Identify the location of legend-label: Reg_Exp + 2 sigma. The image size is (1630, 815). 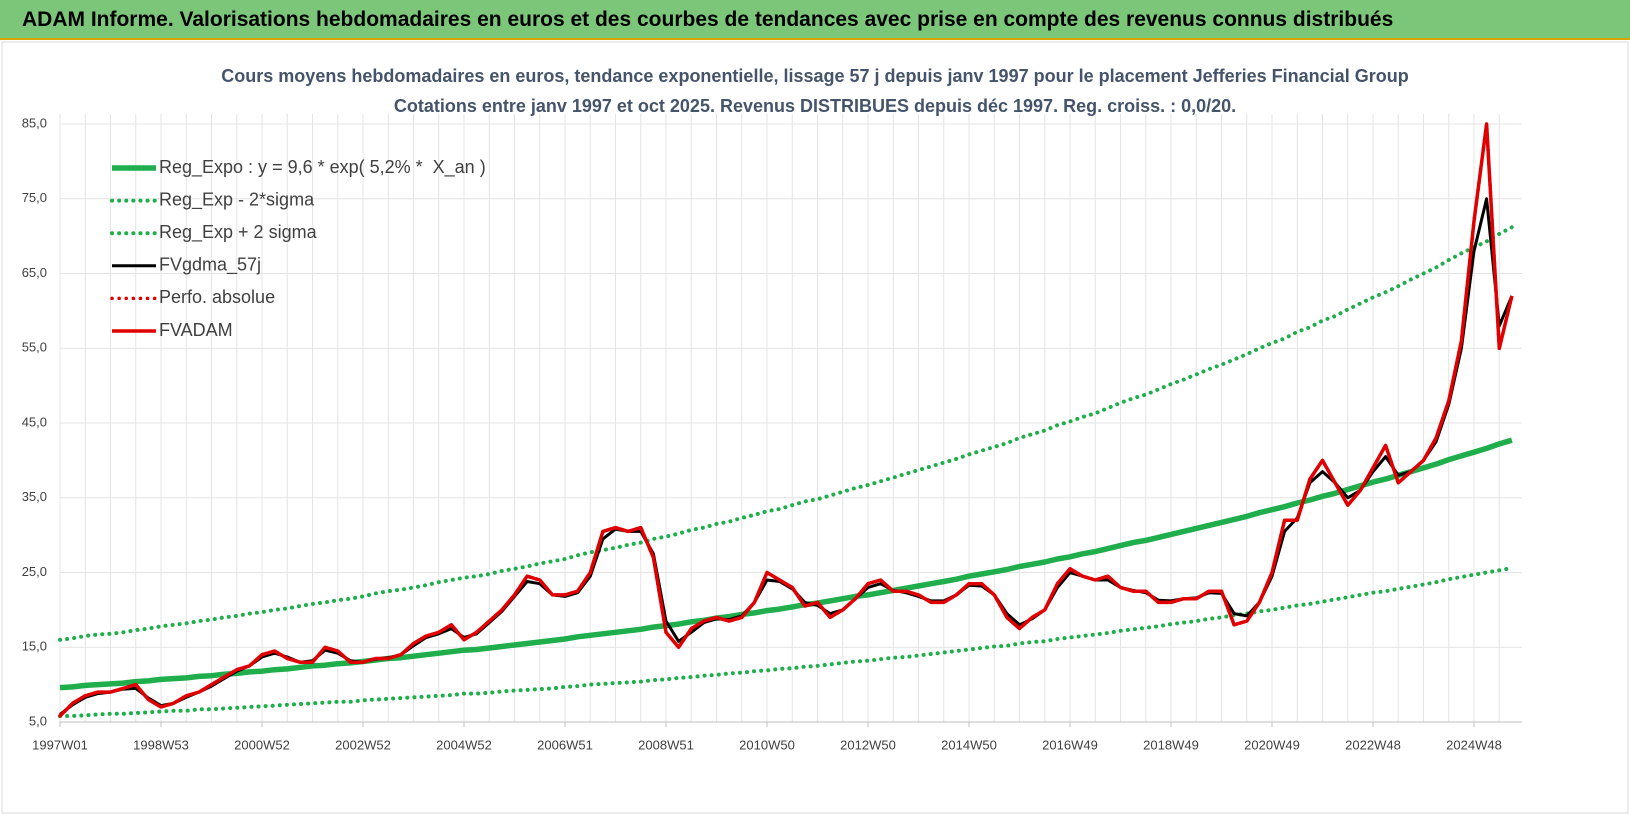
(238, 232).